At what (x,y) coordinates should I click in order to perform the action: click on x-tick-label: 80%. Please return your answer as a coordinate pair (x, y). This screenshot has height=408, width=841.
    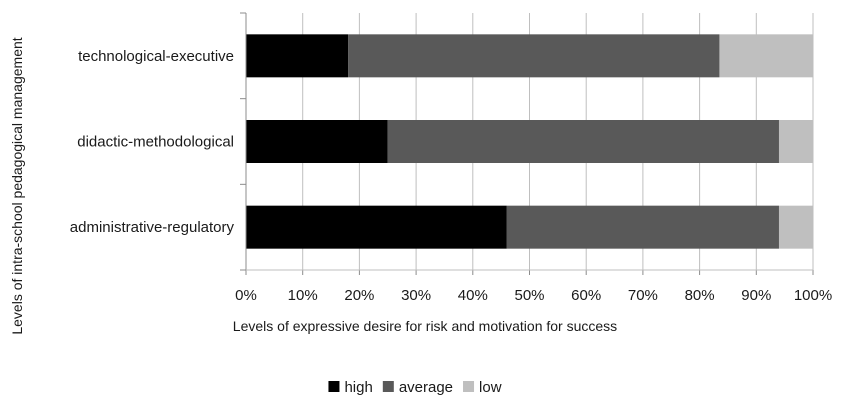
    Looking at the image, I should click on (700, 295).